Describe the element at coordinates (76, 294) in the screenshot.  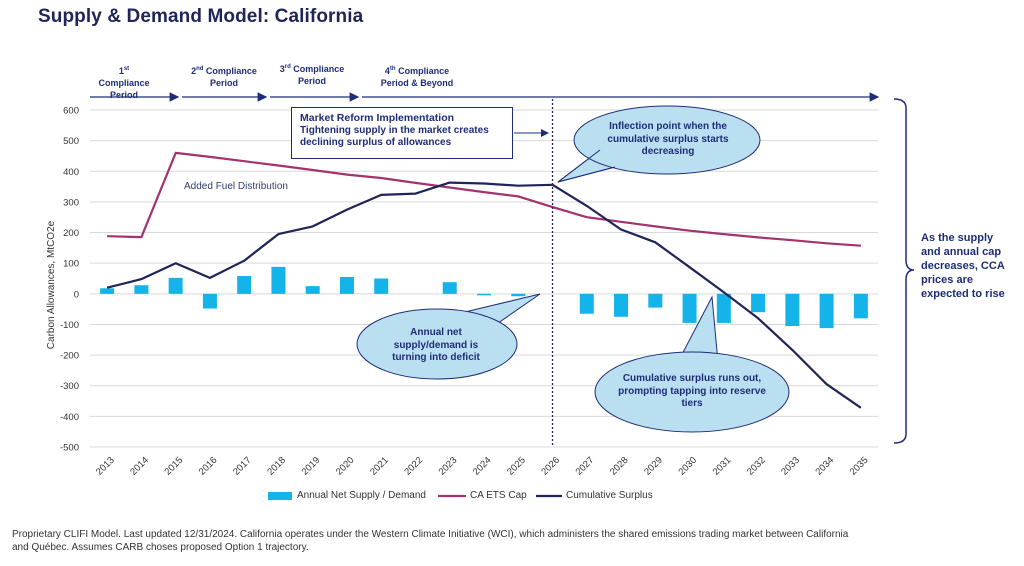
I see `y-tick-label: 0` at that location.